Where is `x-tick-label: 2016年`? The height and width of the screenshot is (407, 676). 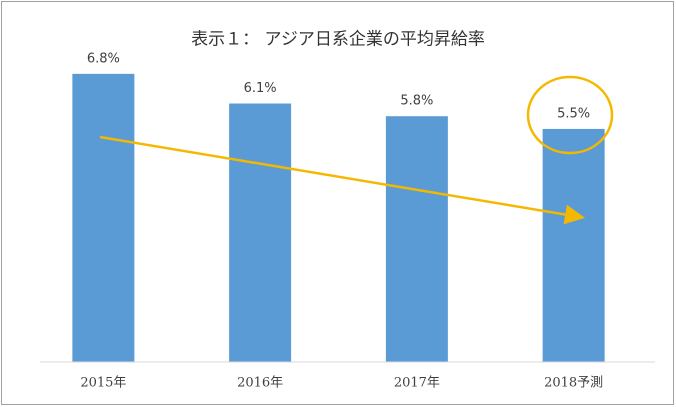 x-tick-label: 2016年 is located at coordinates (260, 383).